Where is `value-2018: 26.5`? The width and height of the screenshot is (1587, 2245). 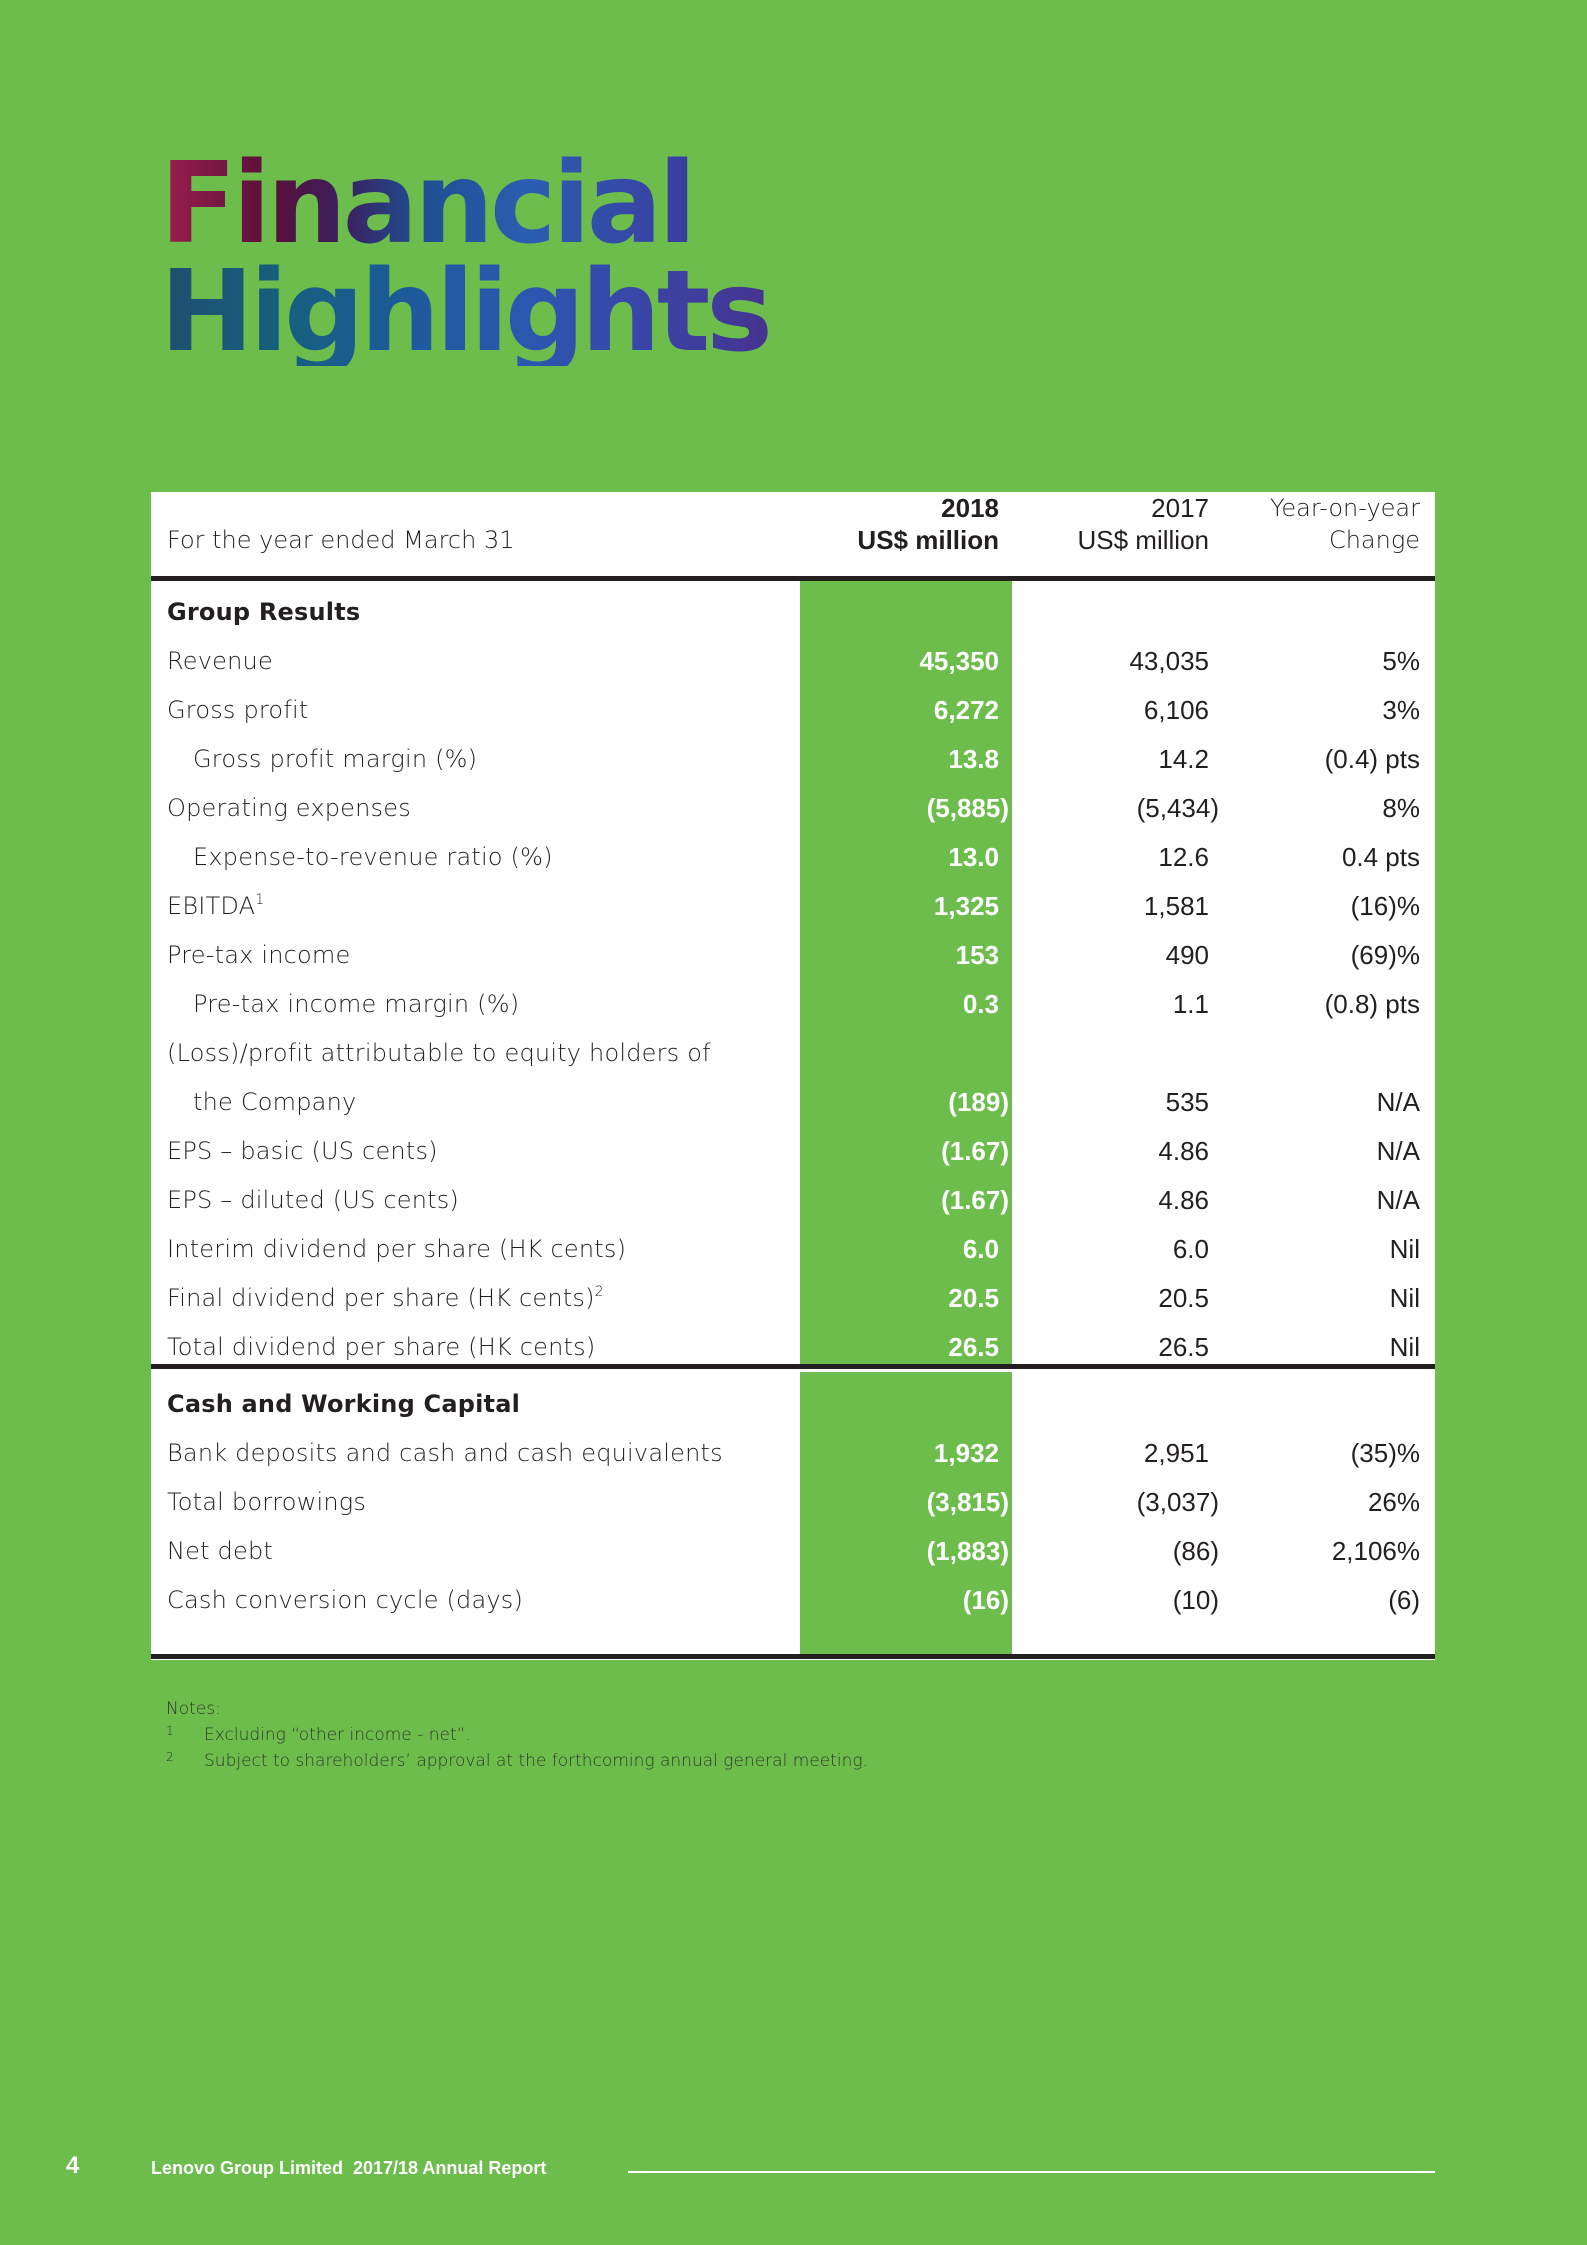 value-2018: 26.5 is located at coordinates (973, 1347).